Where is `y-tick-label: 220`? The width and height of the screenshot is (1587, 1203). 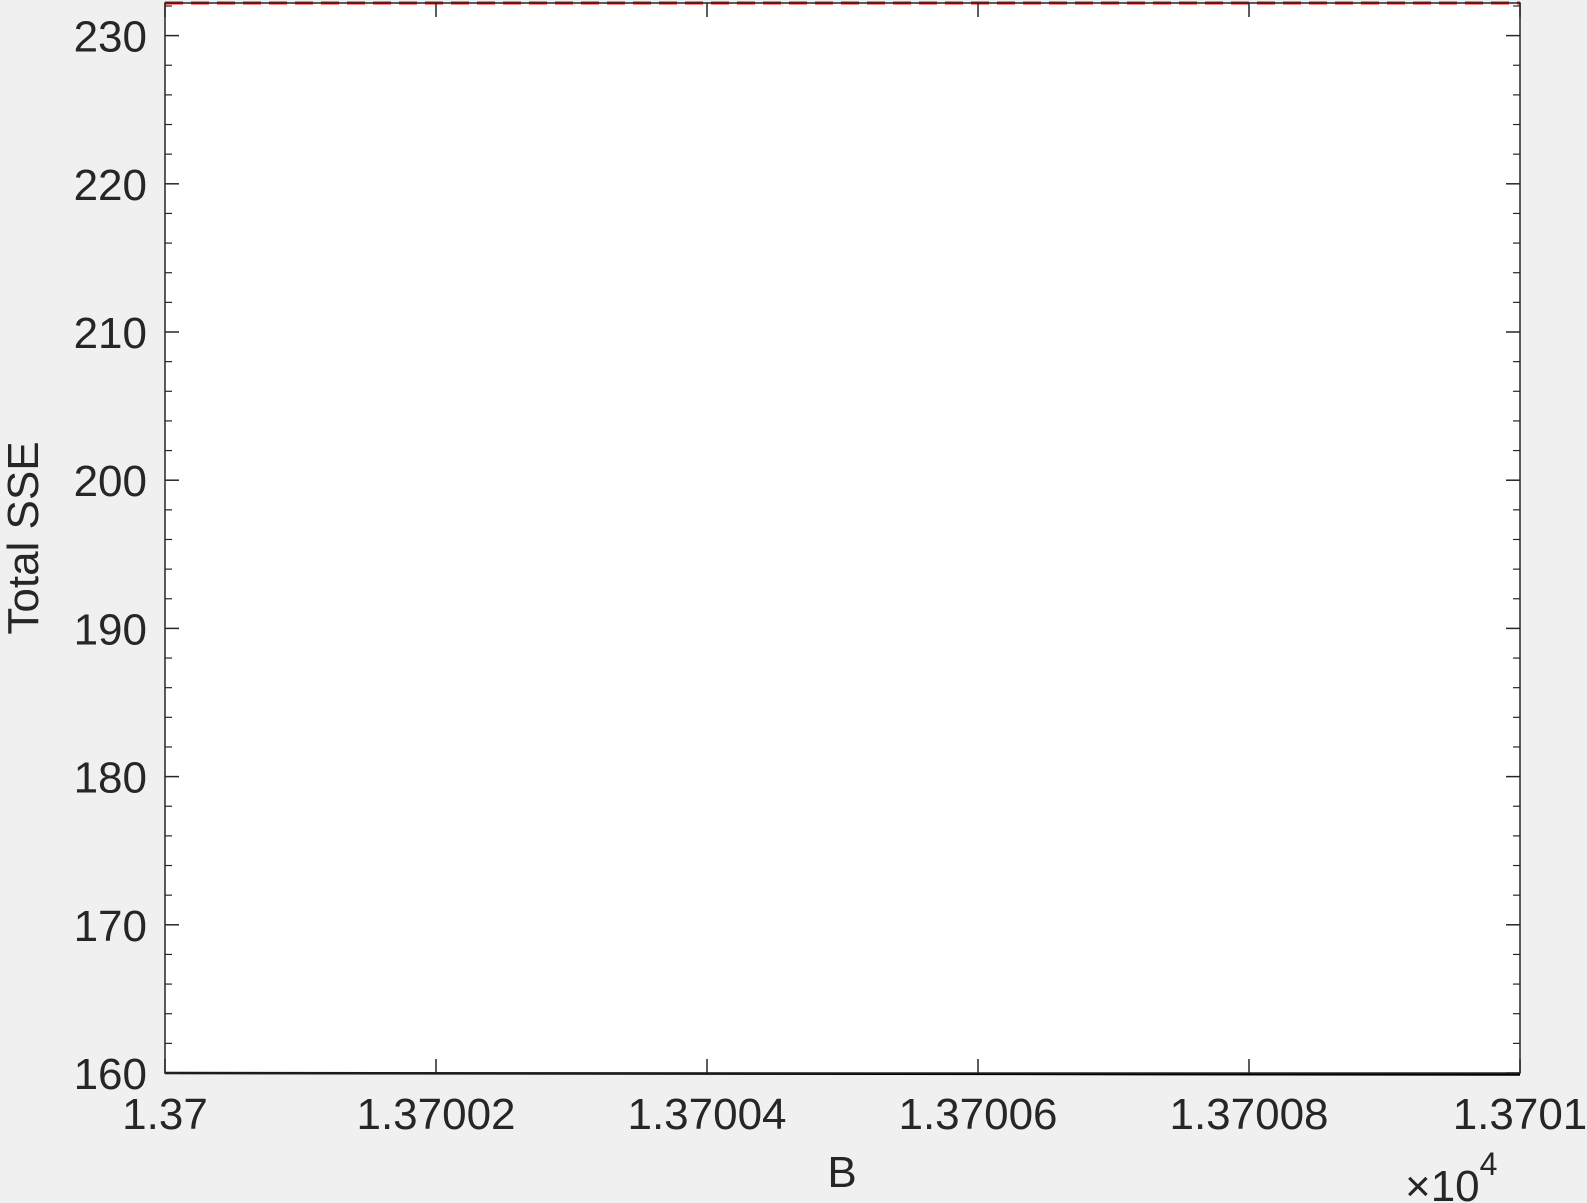
y-tick-label: 220 is located at coordinates (110, 185).